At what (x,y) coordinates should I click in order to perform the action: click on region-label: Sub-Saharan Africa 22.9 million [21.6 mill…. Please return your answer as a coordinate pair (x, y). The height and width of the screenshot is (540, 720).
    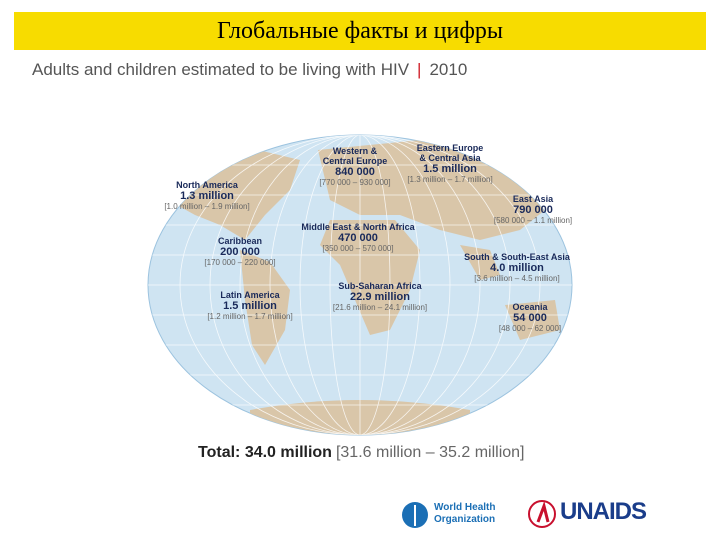
    Looking at the image, I should click on (380, 297).